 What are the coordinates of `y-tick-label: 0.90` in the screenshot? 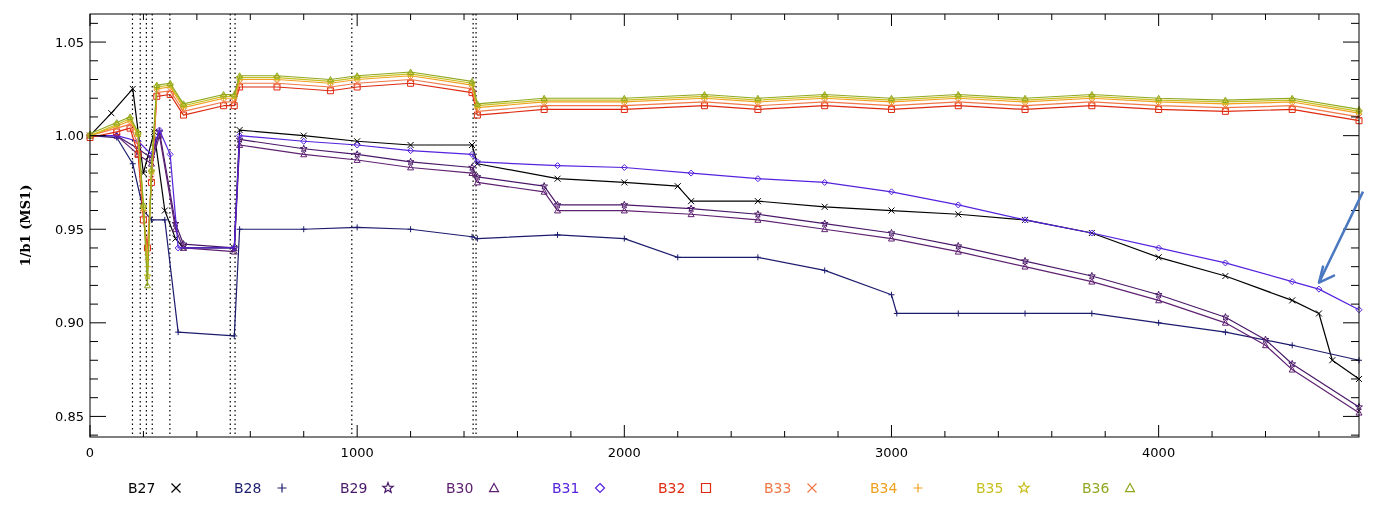 It's located at (69, 323).